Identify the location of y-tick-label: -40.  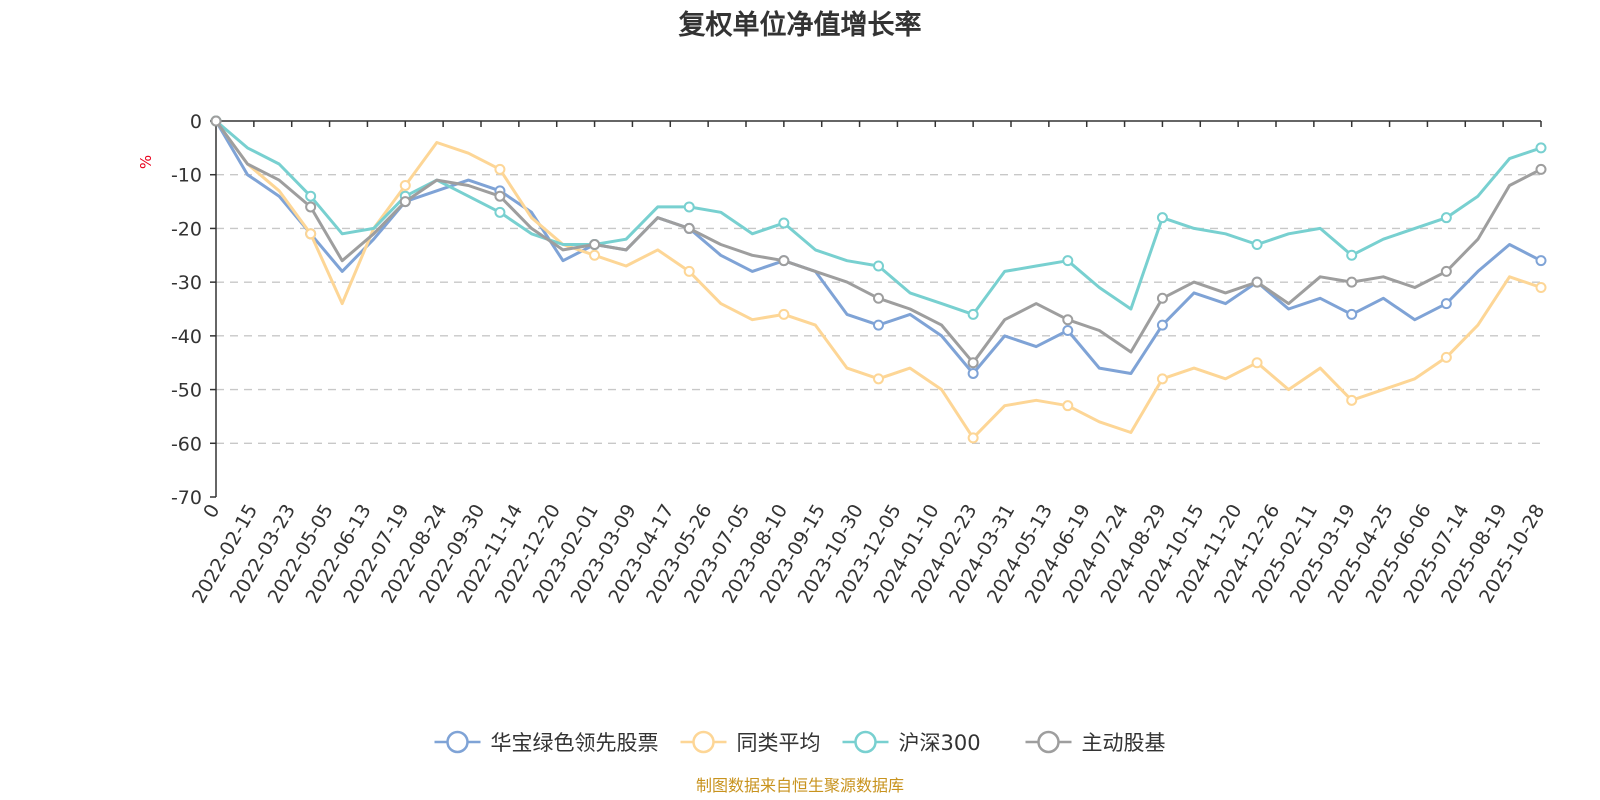
(186, 337).